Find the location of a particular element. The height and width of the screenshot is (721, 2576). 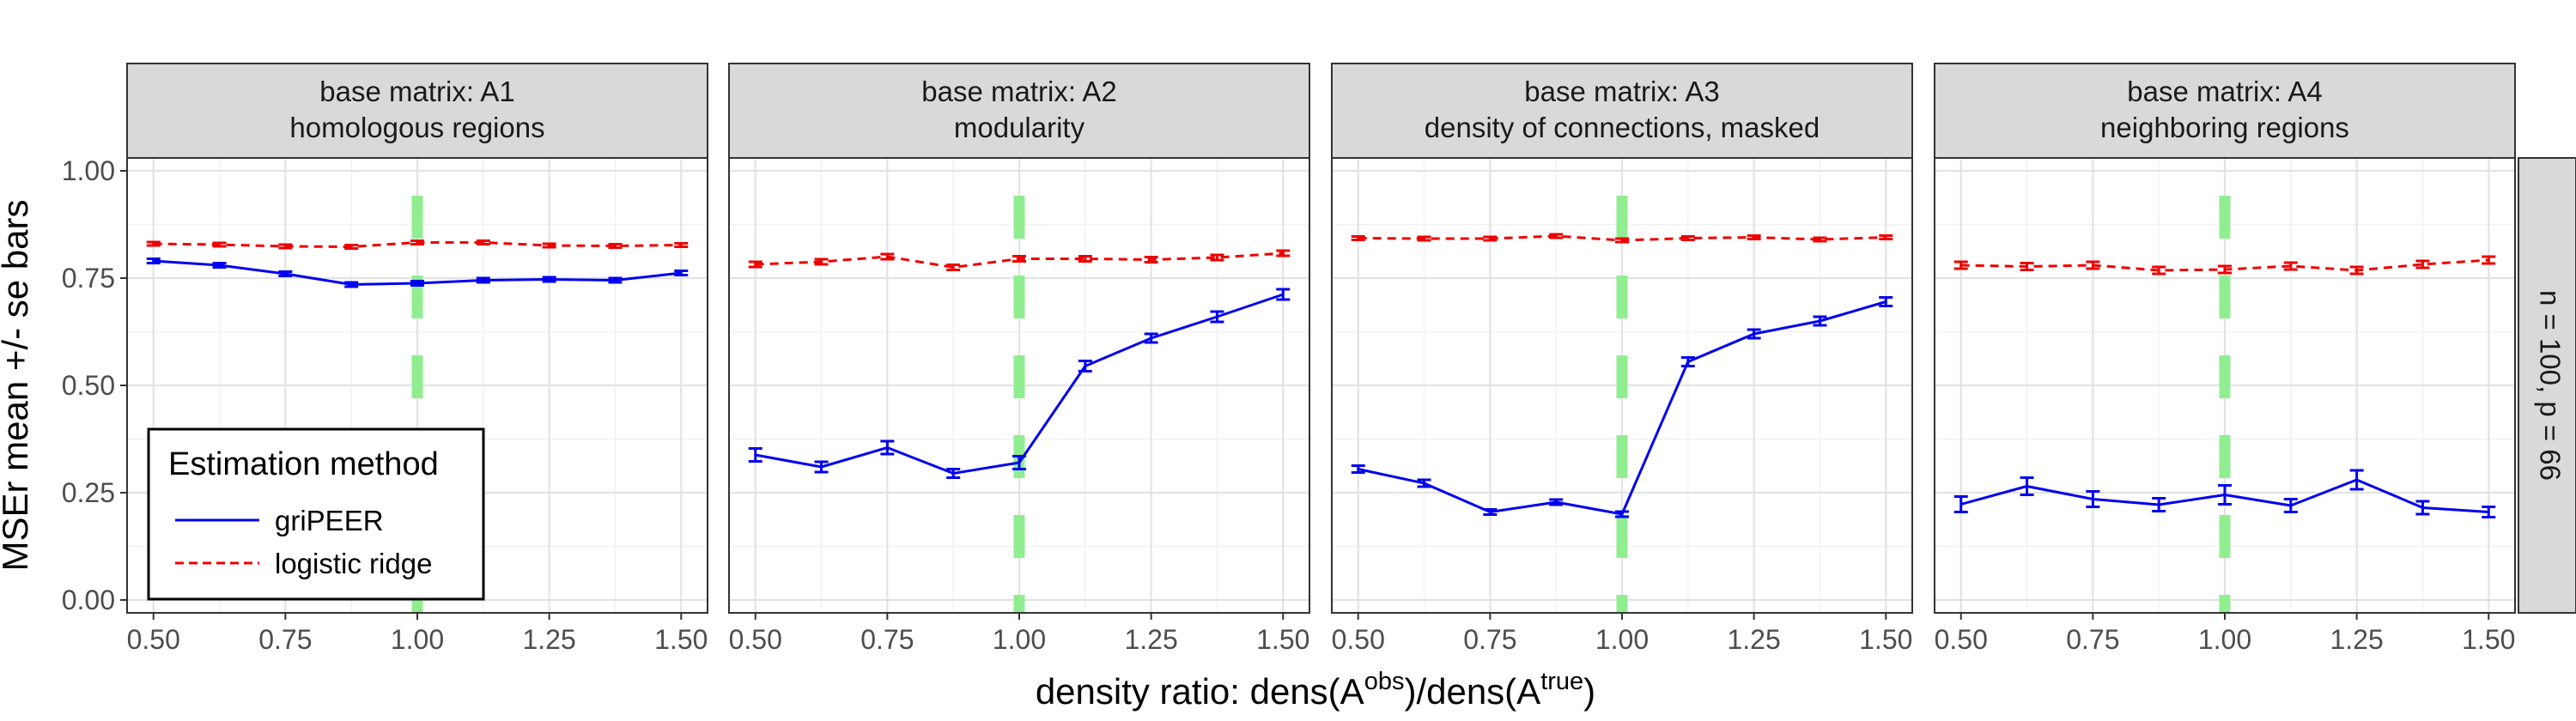

panel-1-x-tick-label-1-25: 1.25 is located at coordinates (548, 639).